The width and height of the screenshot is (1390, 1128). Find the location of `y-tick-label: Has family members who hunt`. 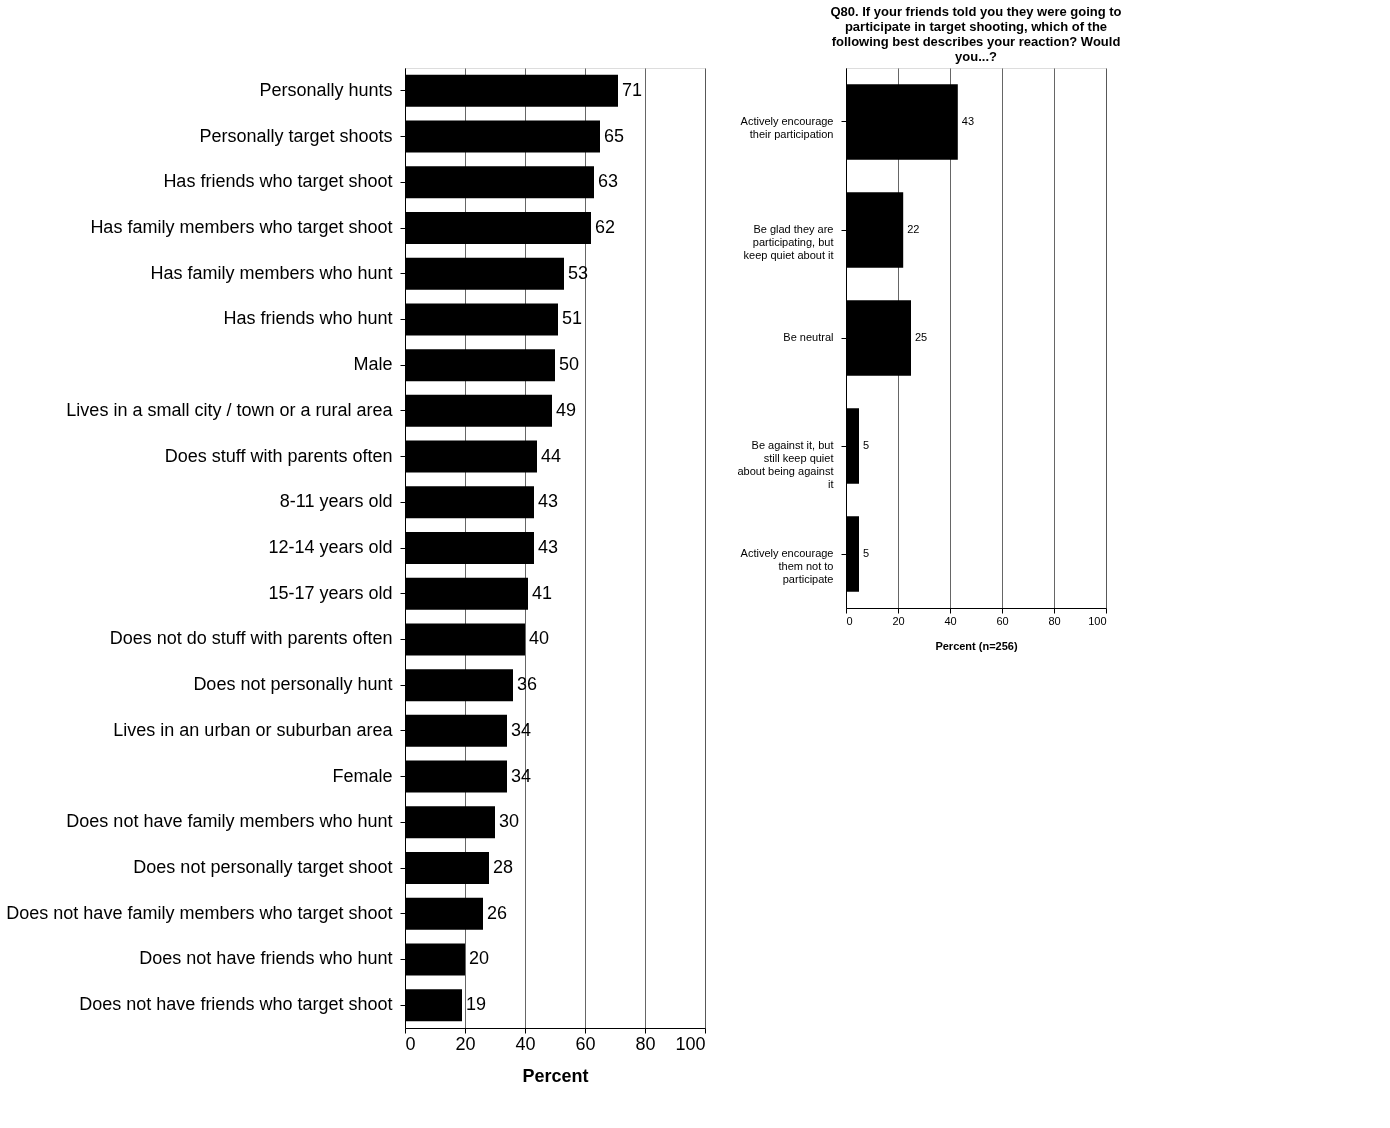

y-tick-label: Has family members who hunt is located at coordinates (271, 272).